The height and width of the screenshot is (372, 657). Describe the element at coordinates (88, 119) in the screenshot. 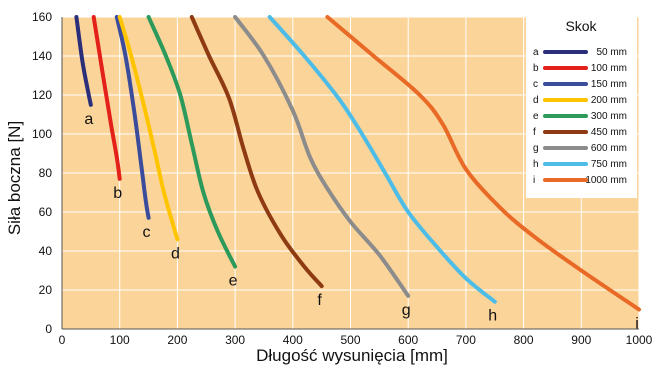

I see `series-label-a: a` at that location.